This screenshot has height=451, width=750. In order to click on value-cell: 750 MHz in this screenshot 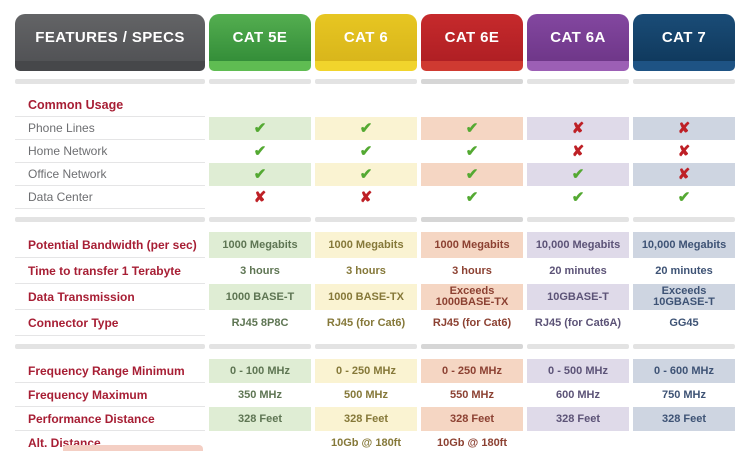, I will do `click(684, 394)`.